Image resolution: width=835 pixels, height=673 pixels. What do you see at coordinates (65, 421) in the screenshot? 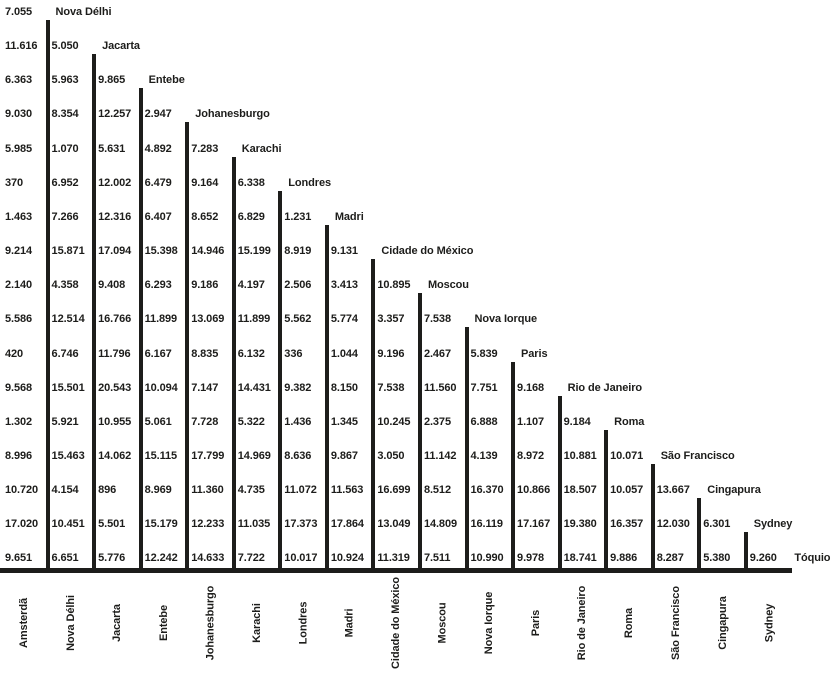
I see `distance-value: 5.921` at bounding box center [65, 421].